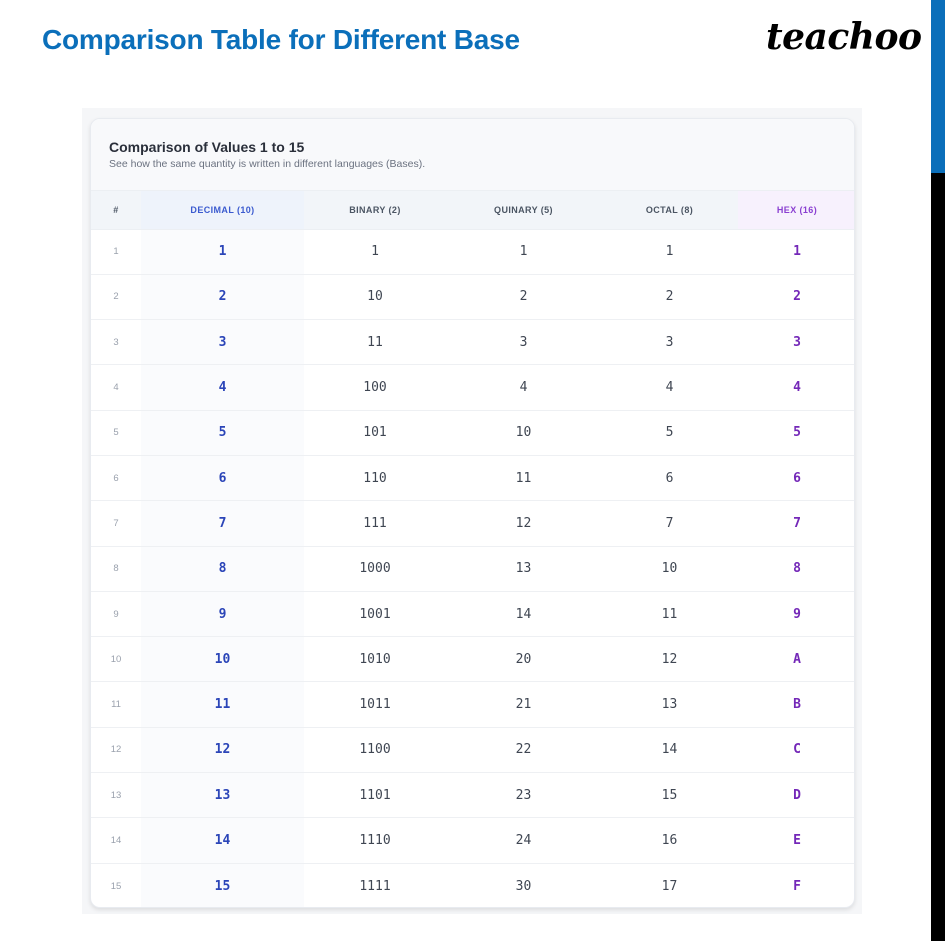 This screenshot has width=945, height=945. What do you see at coordinates (669, 614) in the screenshot?
I see `cell-octal: 11` at bounding box center [669, 614].